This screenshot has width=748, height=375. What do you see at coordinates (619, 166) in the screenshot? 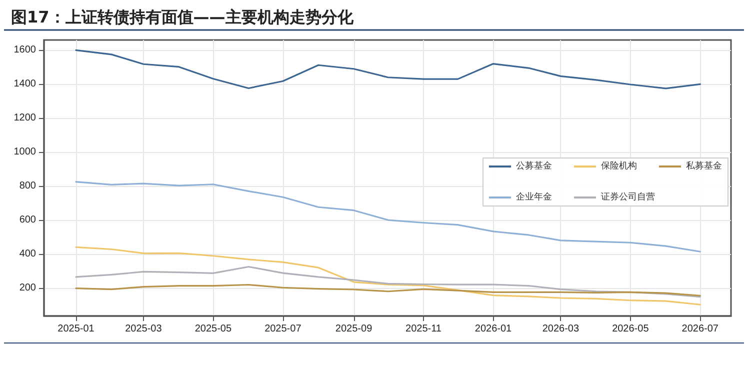
I see `legend-label: 保险机构` at bounding box center [619, 166].